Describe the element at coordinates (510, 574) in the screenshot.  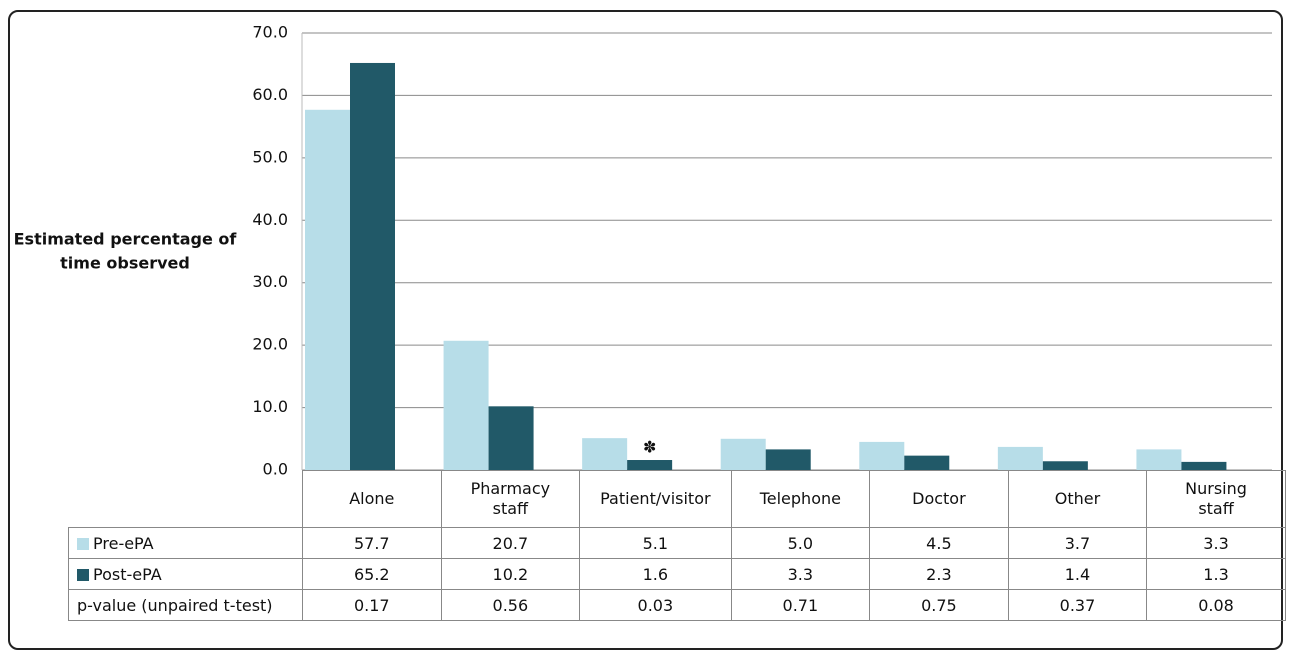
I see `value-cell: 10.2` at that location.